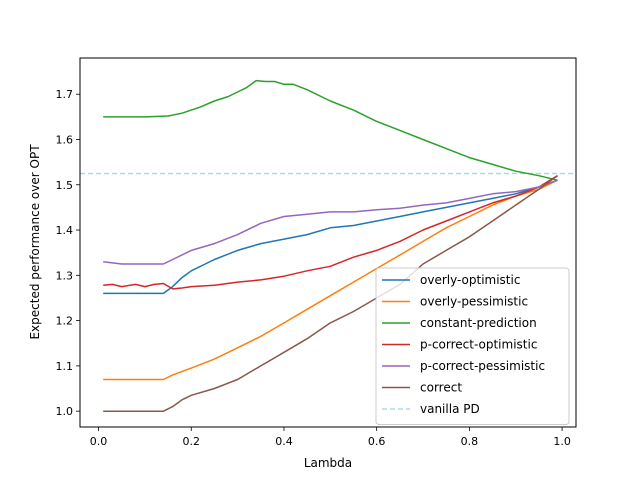 The width and height of the screenshot is (640, 480). I want to click on x-tick-label: 0.4, so click(284, 441).